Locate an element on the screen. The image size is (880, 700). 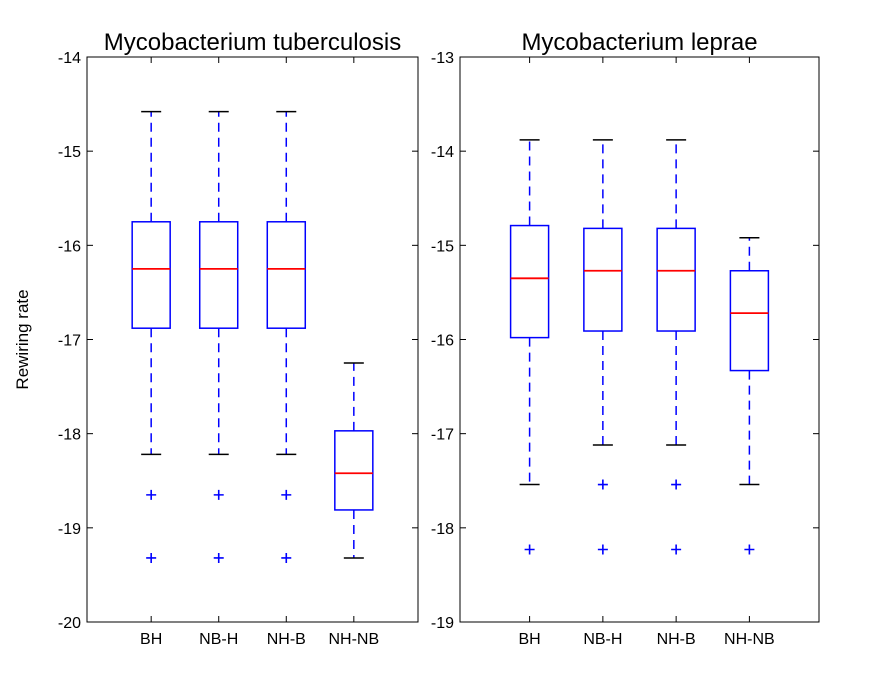
y-tick-label: -13 is located at coordinates (442, 58).